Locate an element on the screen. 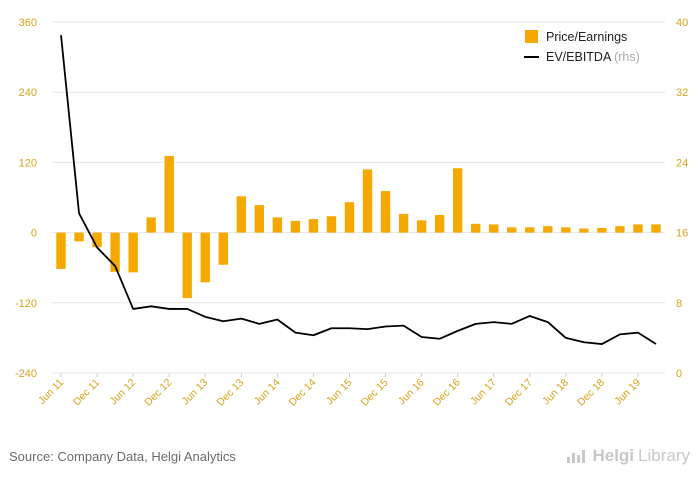  right-tick-label: 24 is located at coordinates (682, 163).